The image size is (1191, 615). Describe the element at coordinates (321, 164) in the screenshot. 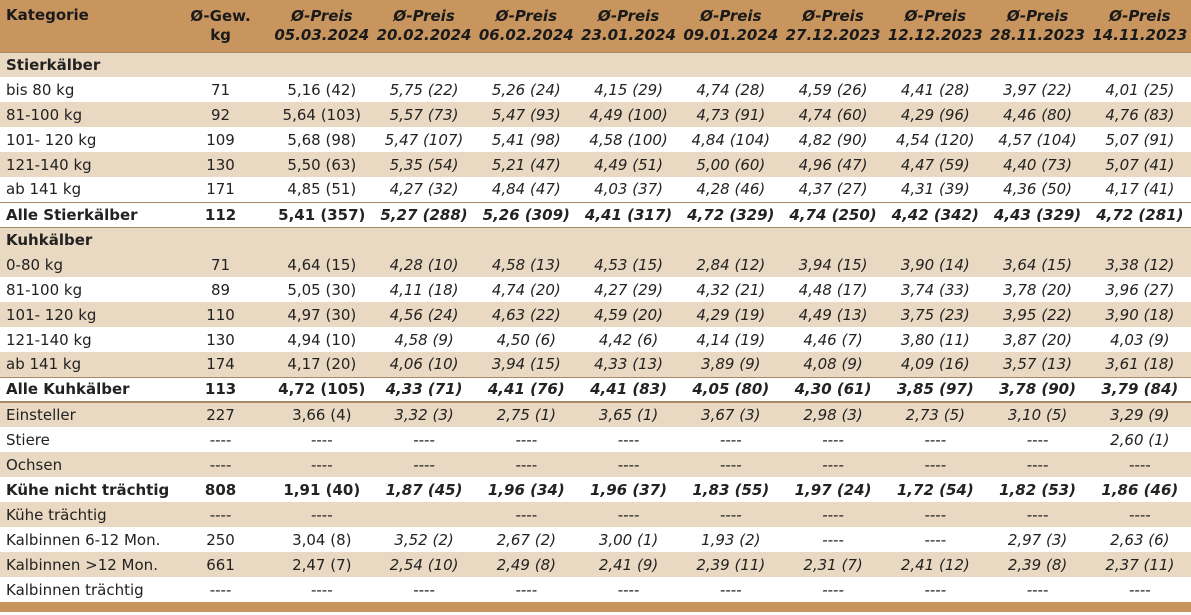

I see `price-cell: 5,50 (63)` at that location.